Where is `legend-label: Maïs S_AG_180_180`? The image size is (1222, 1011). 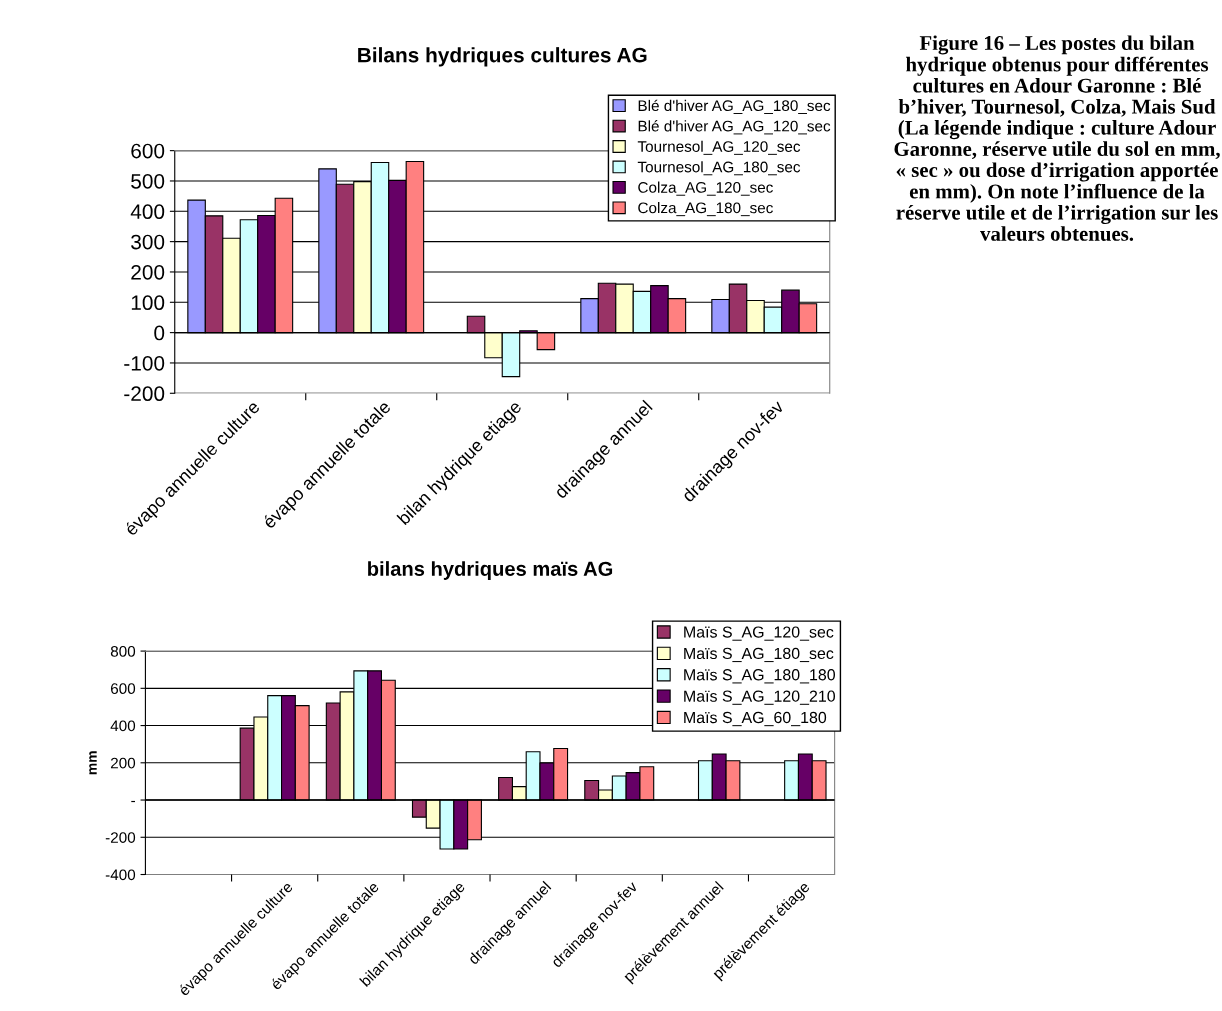
legend-label: Maïs S_AG_180_180 is located at coordinates (760, 676).